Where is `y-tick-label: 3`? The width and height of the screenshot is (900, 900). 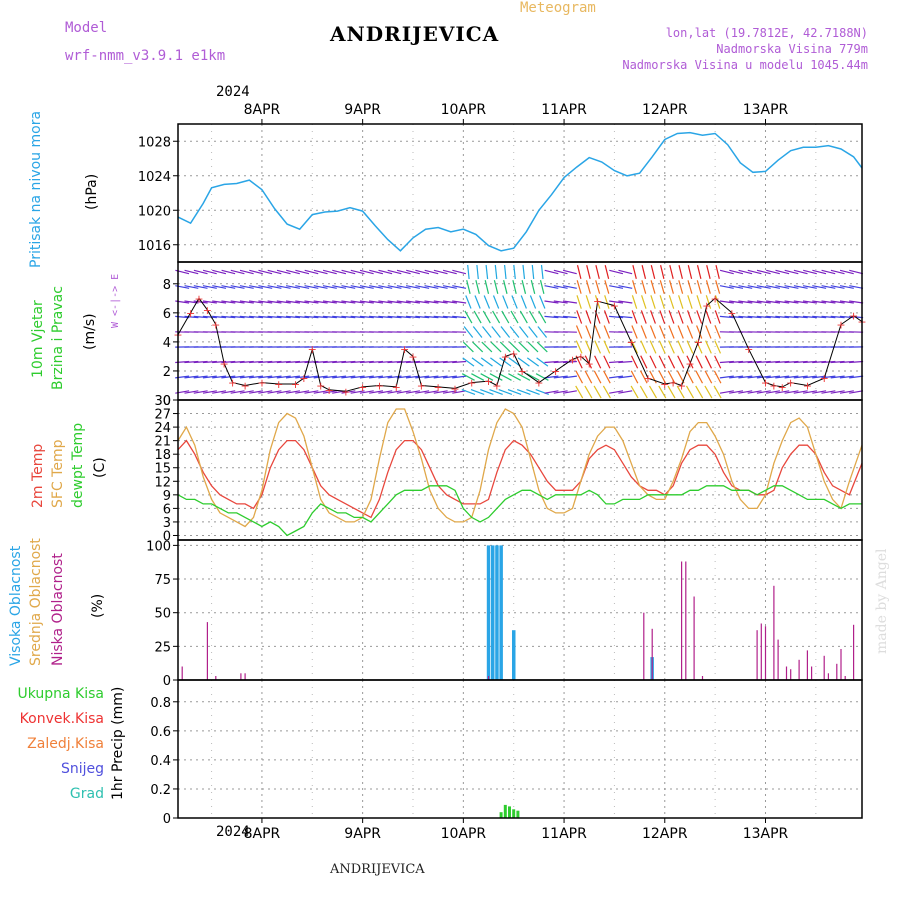
y-tick-label: 3 is located at coordinates (167, 523).